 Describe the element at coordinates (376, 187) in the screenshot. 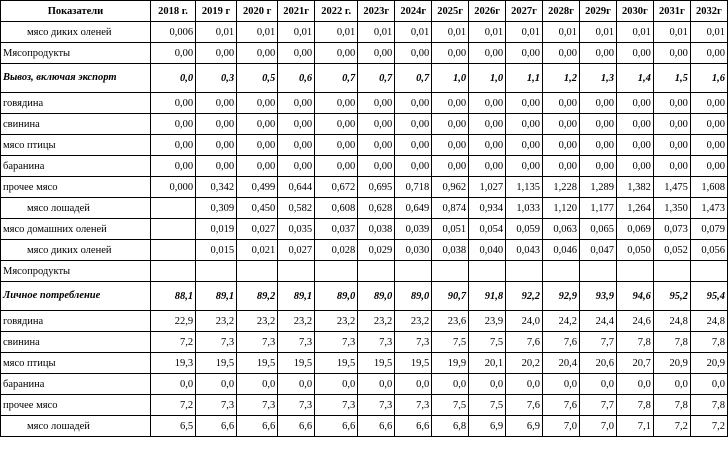

I see `value-cell: 0,695` at that location.